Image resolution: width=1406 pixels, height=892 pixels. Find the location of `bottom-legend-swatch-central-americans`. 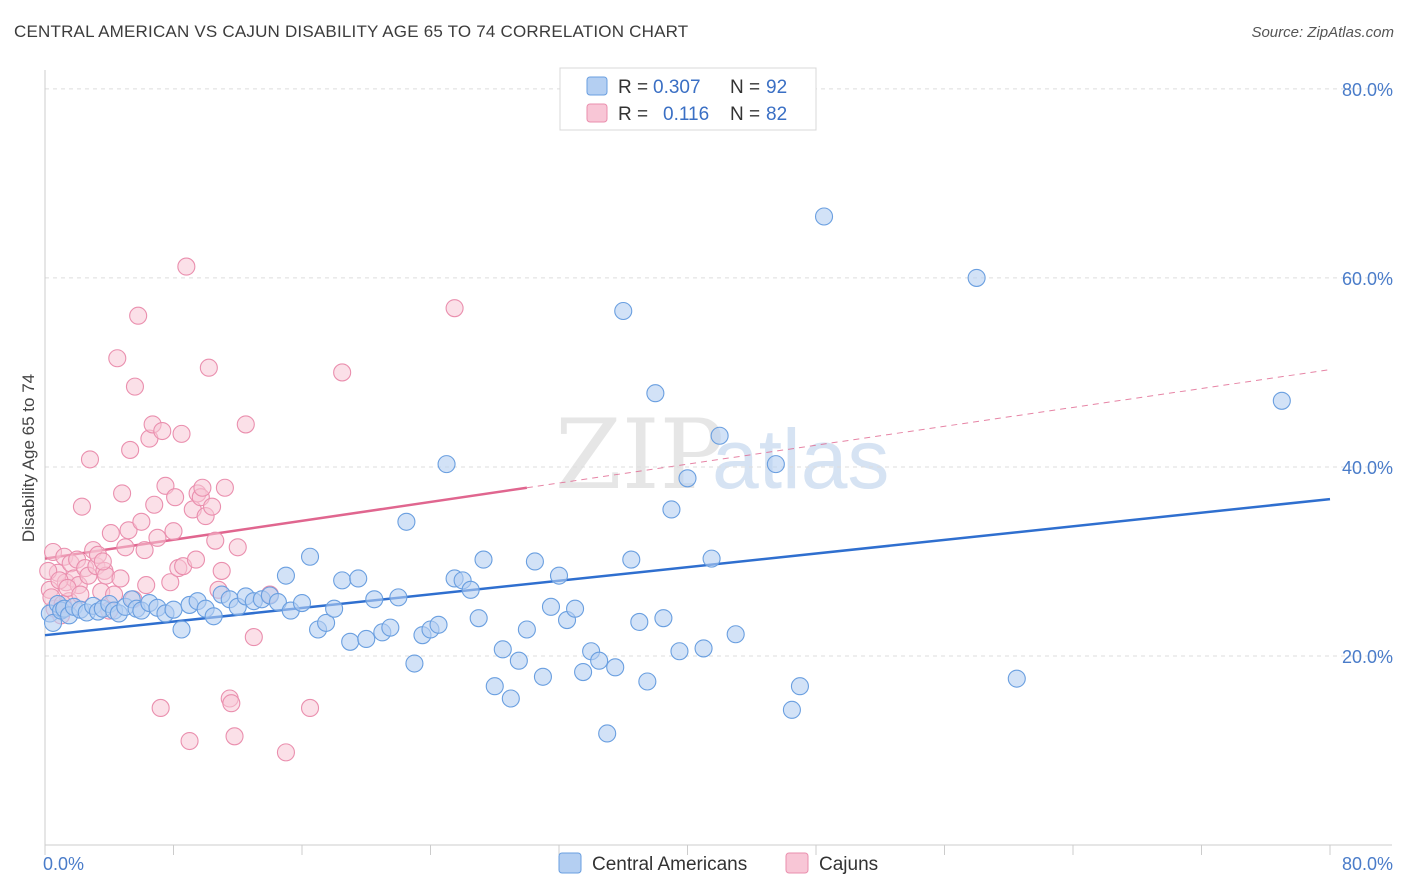

bottom-legend-swatch-central-americans is located at coordinates (570, 863).